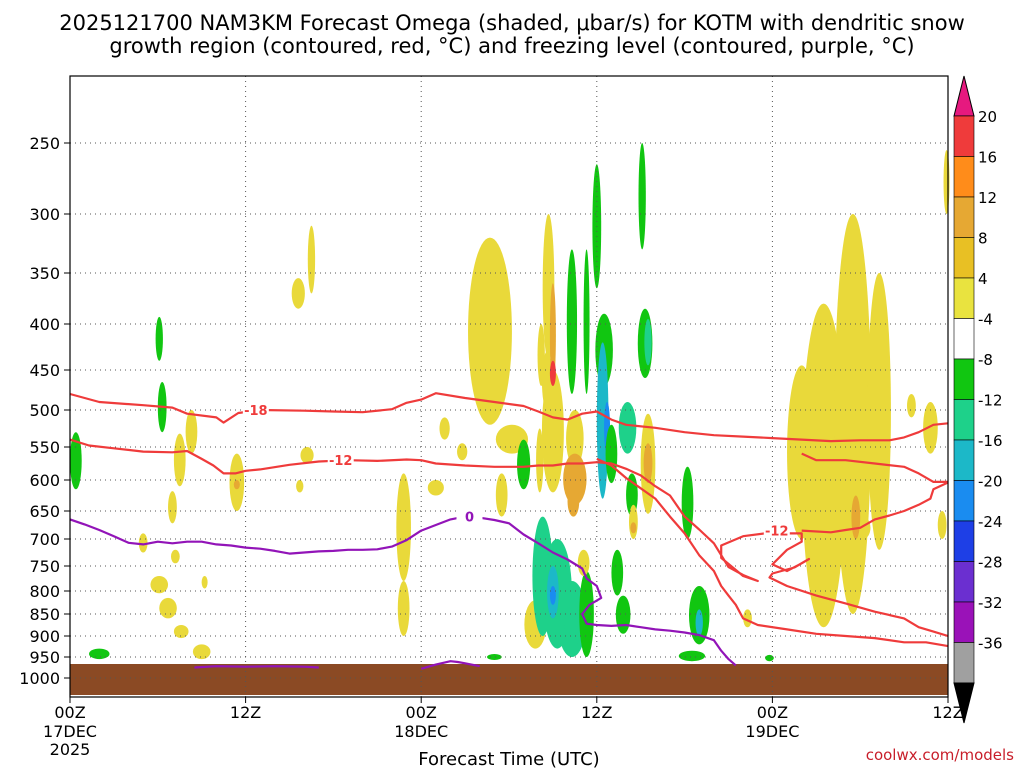  What do you see at coordinates (421, 731) in the screenshot?
I see `x-tick-date: 18DEC` at bounding box center [421, 731].